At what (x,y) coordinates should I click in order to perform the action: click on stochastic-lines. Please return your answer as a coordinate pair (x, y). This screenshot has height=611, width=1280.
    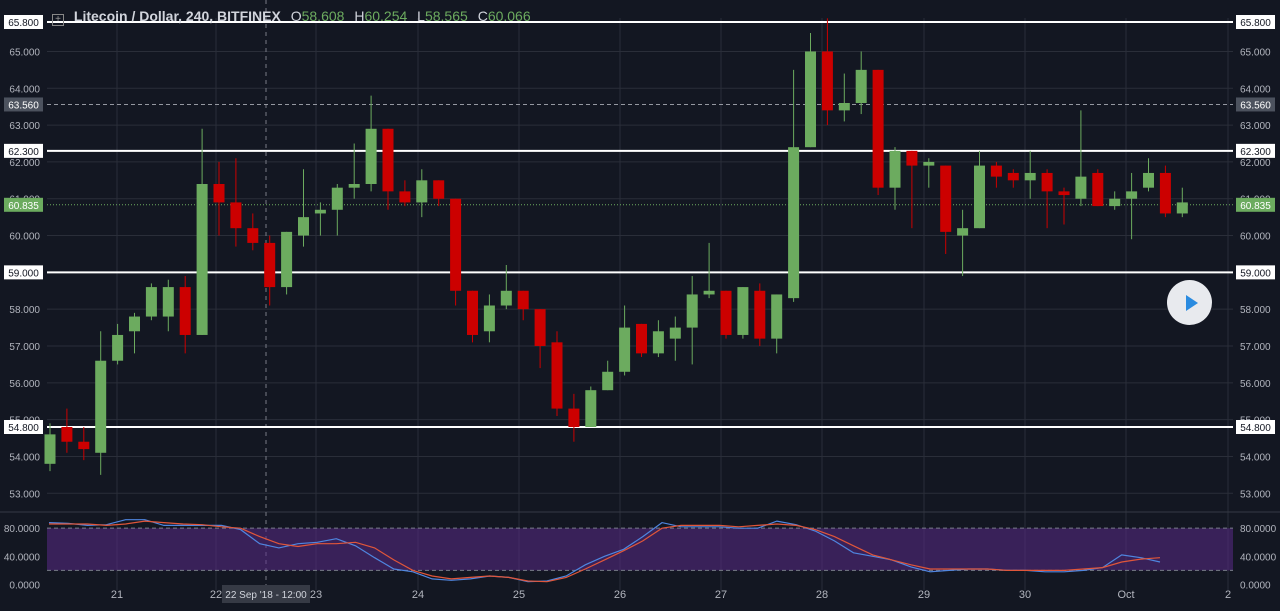
    Looking at the image, I should click on (604, 551).